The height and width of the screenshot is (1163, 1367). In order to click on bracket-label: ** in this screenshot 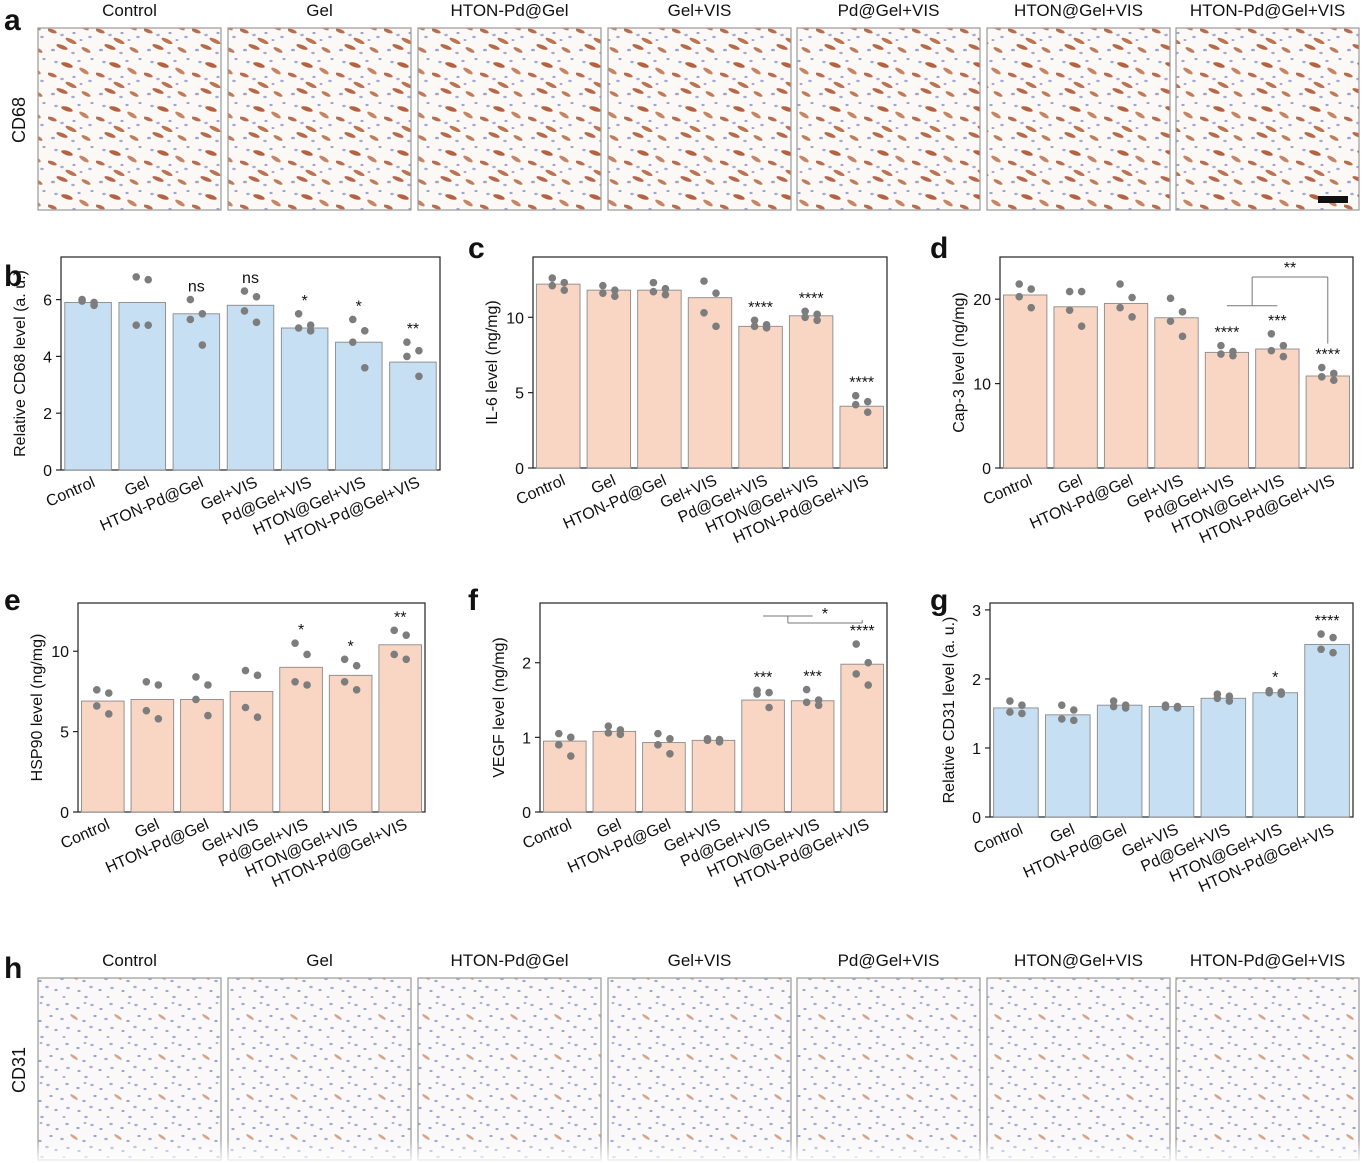, I will do `click(1290, 268)`.